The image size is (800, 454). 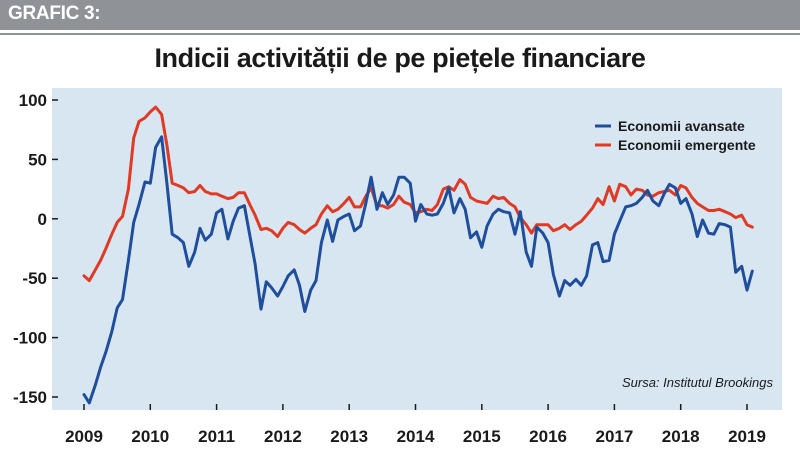 What do you see at coordinates (35, 249) in the screenshot?
I see `y-axis: 100 50 0 -50 -100 -150` at bounding box center [35, 249].